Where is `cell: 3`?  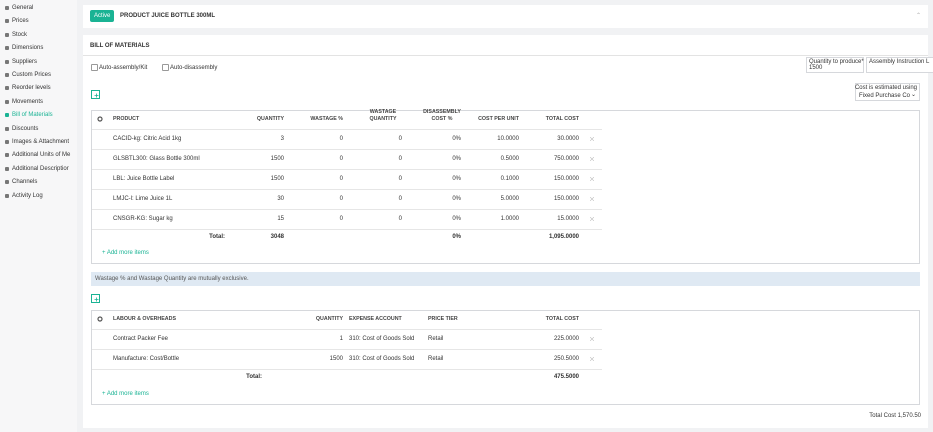 cell: 3 is located at coordinates (282, 139).